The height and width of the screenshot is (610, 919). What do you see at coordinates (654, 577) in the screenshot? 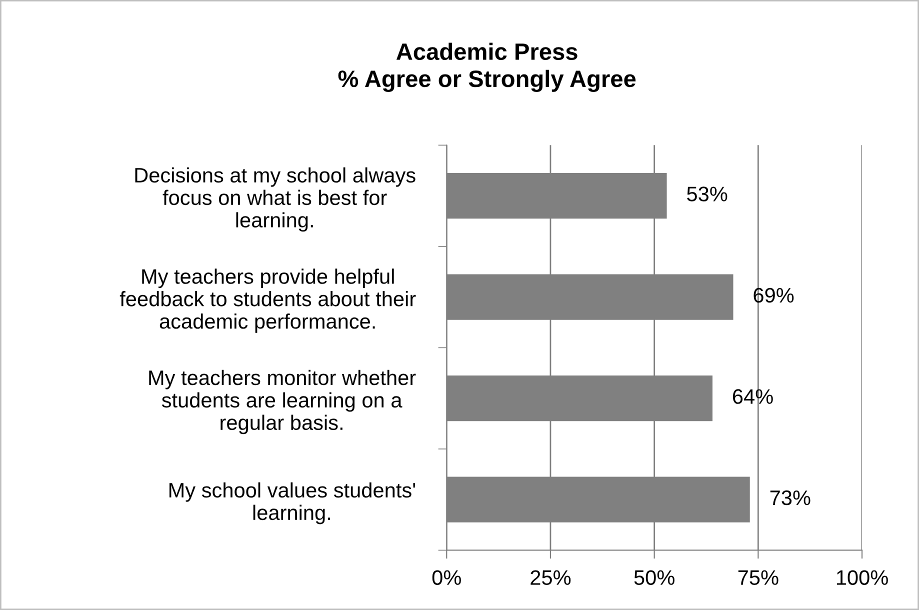
I see `x-tick-label: 50%` at bounding box center [654, 577].